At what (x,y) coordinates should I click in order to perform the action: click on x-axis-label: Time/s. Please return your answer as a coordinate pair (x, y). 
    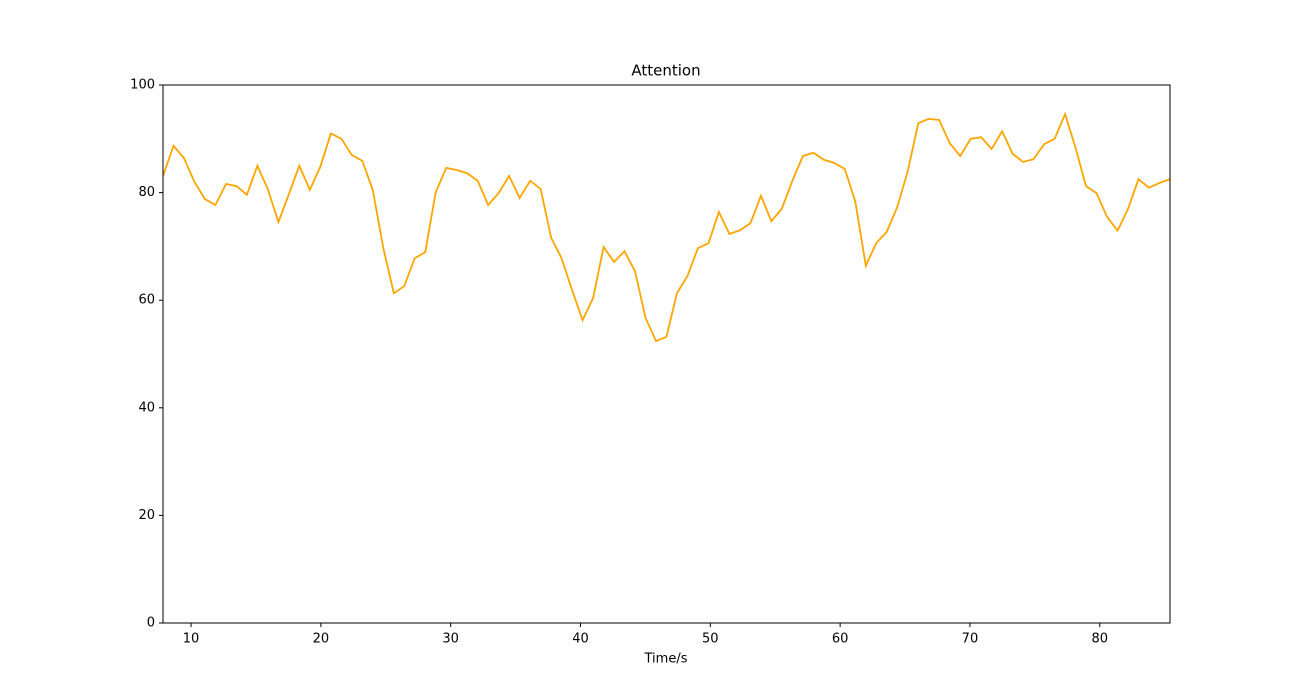
    Looking at the image, I should click on (666, 659).